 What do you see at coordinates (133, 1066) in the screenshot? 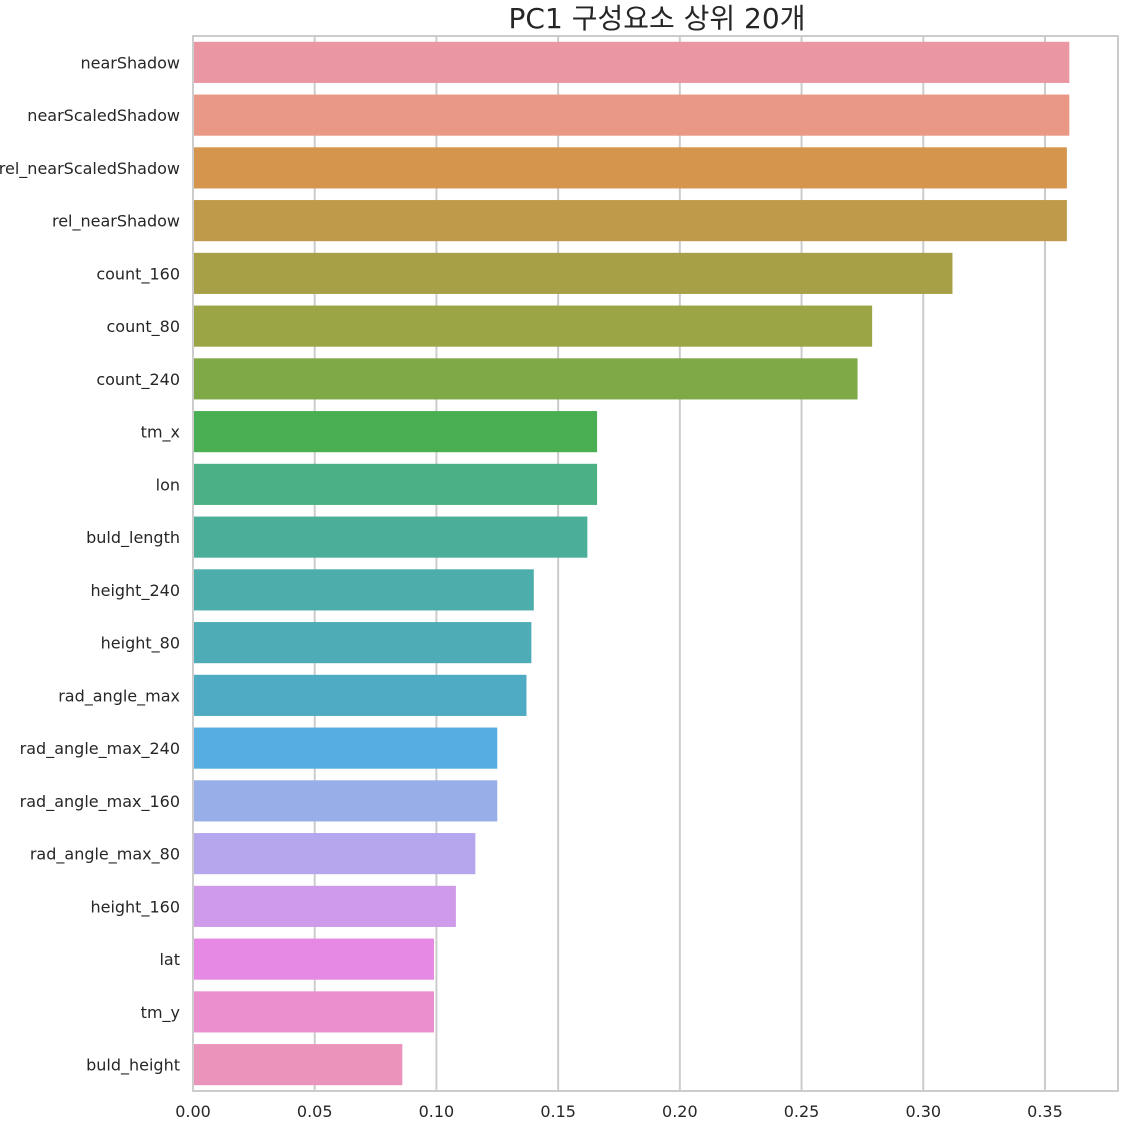
I see `y-tick-label: buld_height` at bounding box center [133, 1066].